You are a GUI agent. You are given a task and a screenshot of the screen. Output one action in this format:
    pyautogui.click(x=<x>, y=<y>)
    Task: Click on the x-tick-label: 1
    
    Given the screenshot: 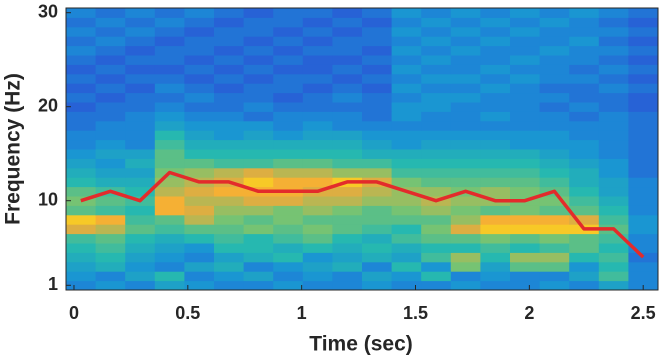 What is the action you would take?
    pyautogui.click(x=302, y=313)
    